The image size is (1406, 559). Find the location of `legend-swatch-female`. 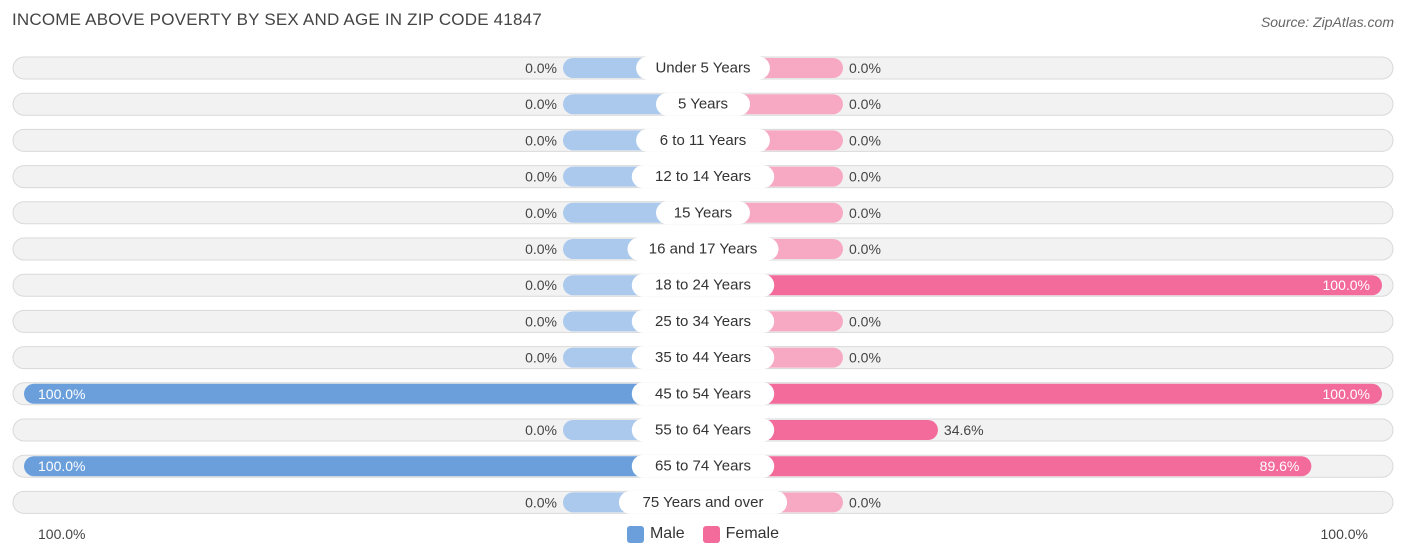

legend-swatch-female is located at coordinates (711, 534).